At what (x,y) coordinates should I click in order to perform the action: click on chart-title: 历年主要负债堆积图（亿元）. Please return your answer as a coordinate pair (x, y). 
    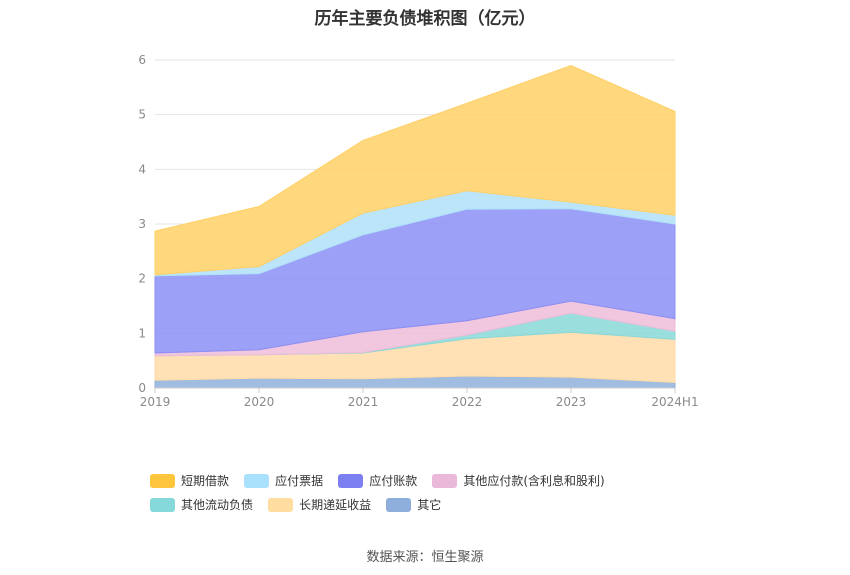
    Looking at the image, I should click on (425, 19).